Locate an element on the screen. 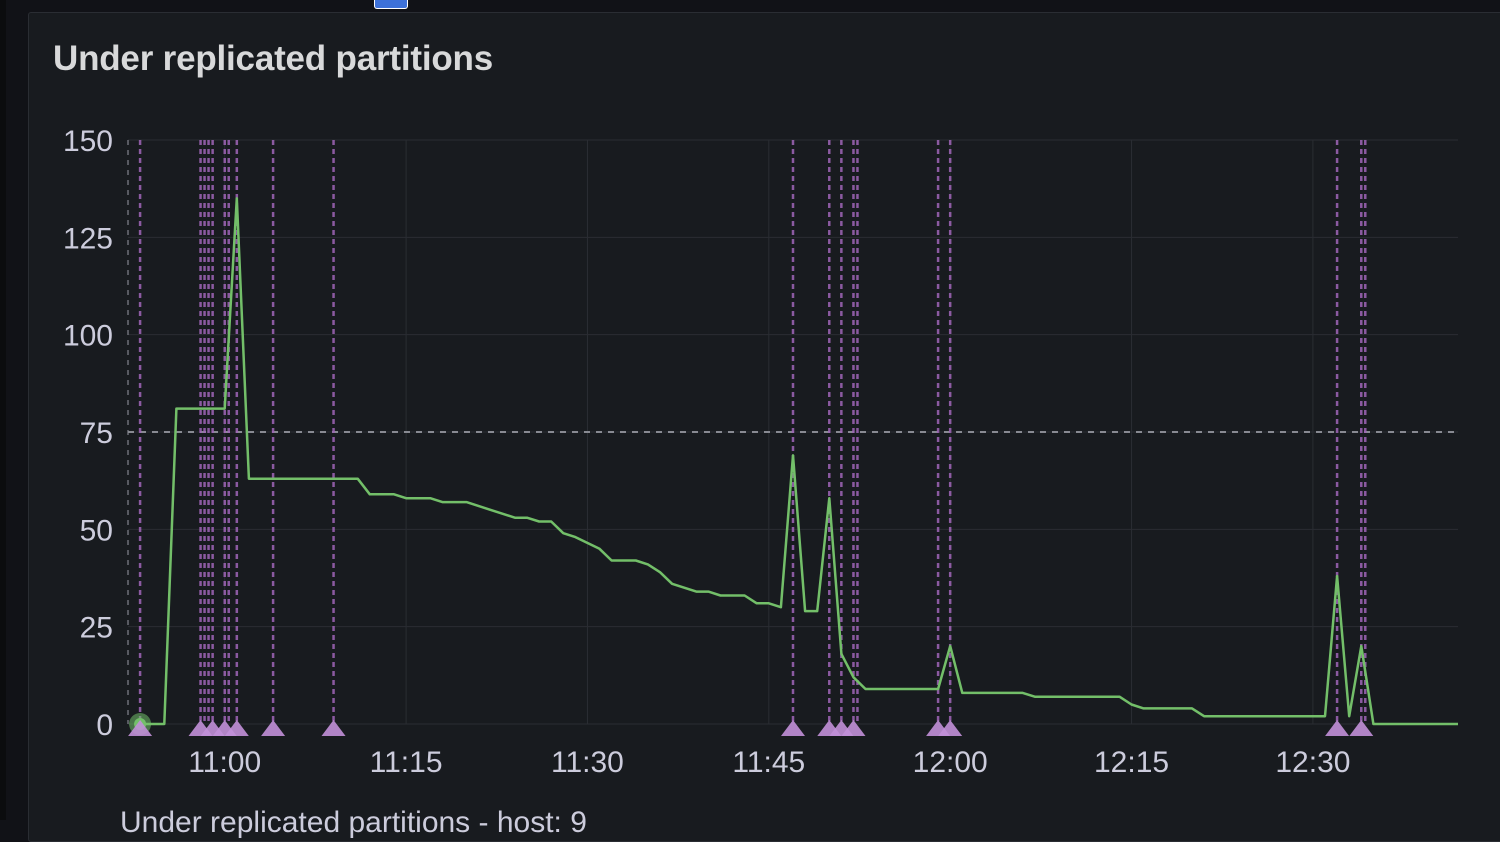  x-axis: 11:00 11:15 11:30 11:45 12:00 12:15 12:30 is located at coordinates (769, 762).